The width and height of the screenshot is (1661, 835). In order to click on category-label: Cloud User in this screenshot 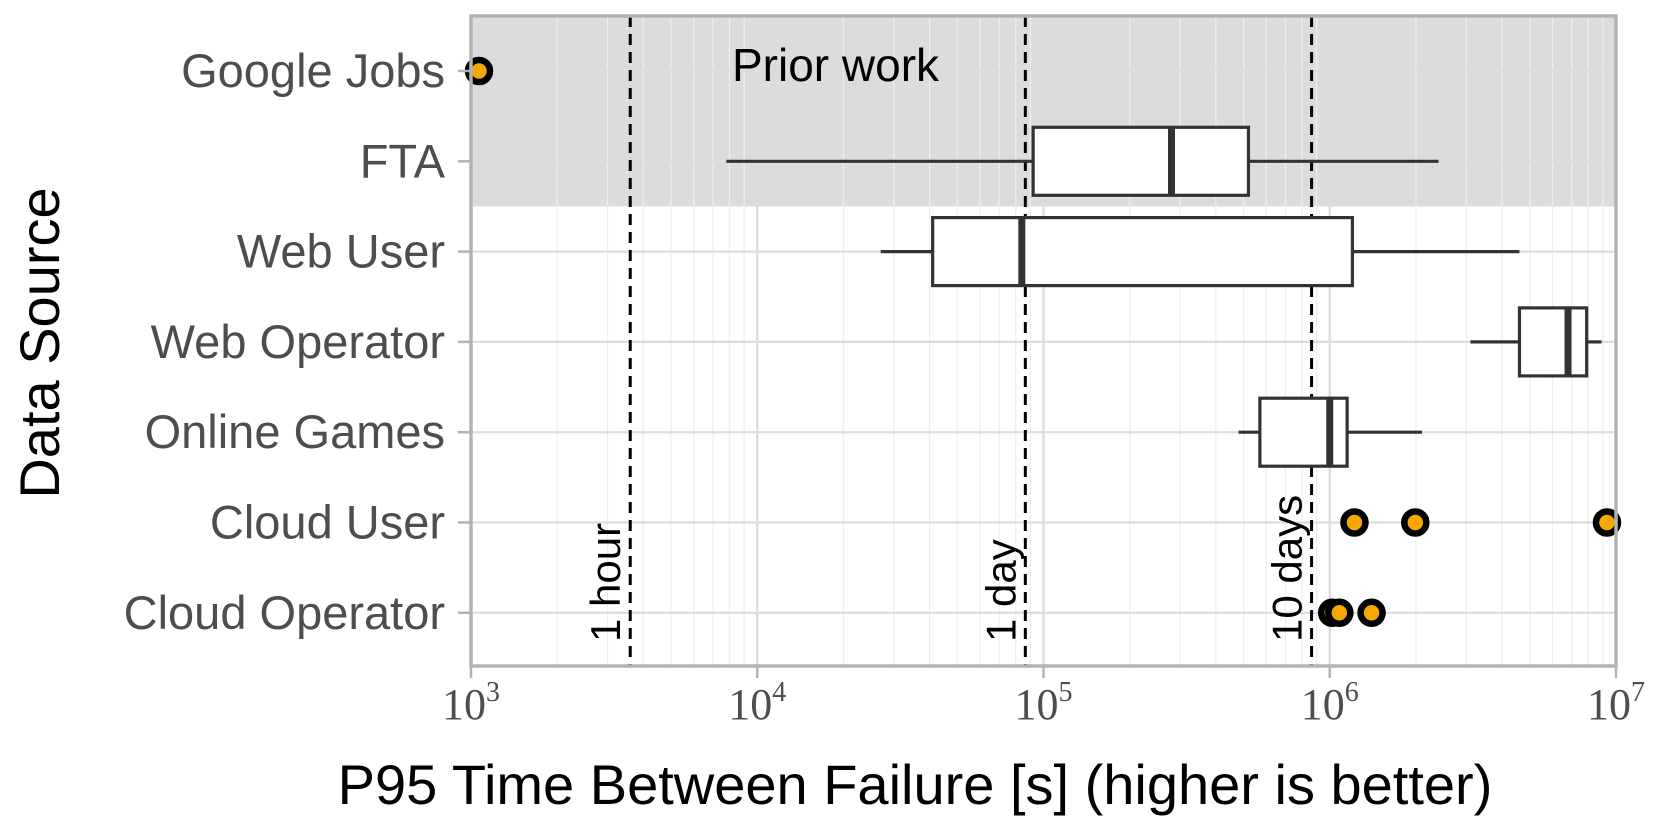, I will do `click(327, 522)`.